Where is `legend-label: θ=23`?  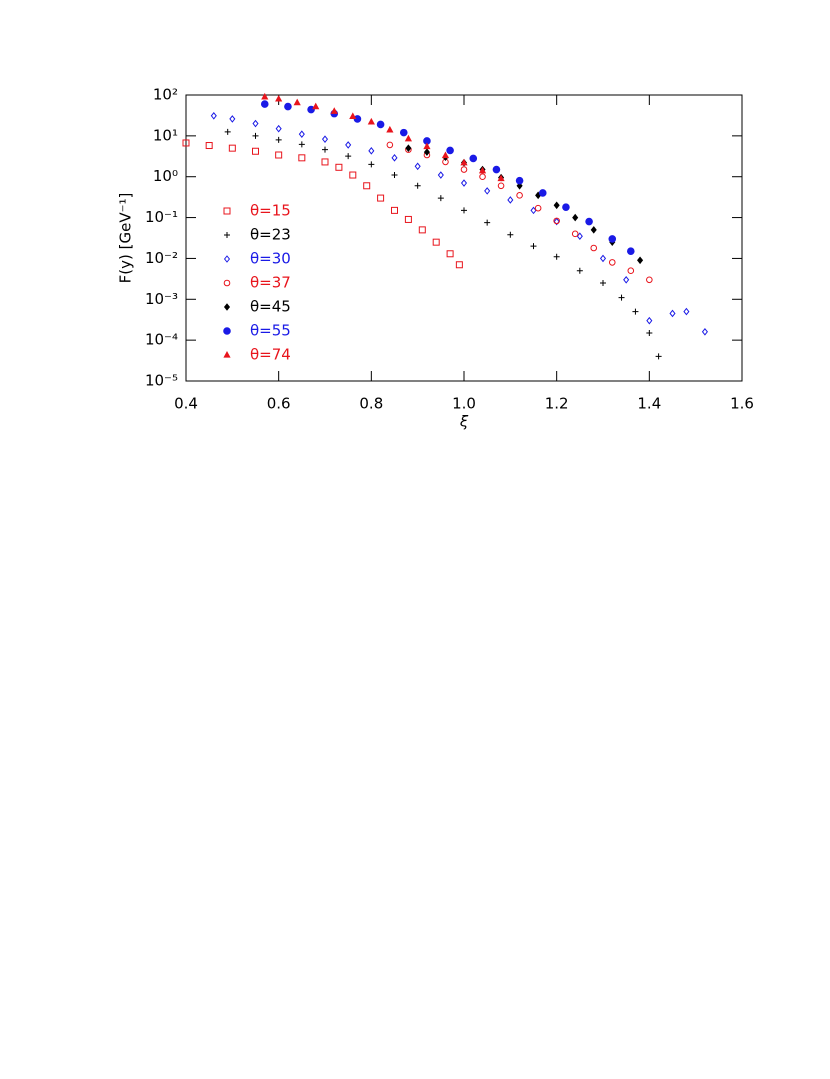 legend-label: θ=23 is located at coordinates (270, 235).